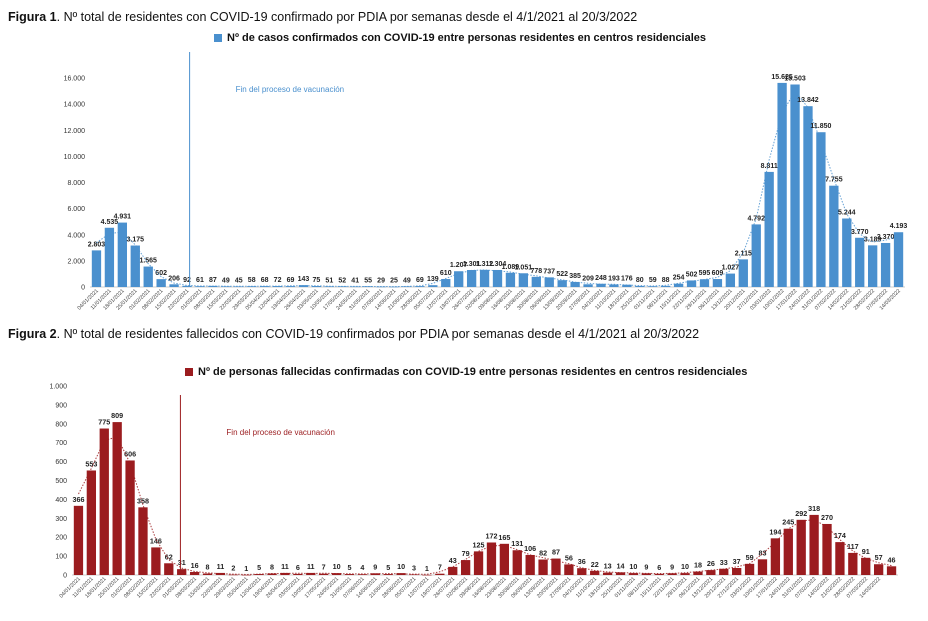  Describe the element at coordinates (491, 535) in the screenshot. I see `data-label: 172` at that location.